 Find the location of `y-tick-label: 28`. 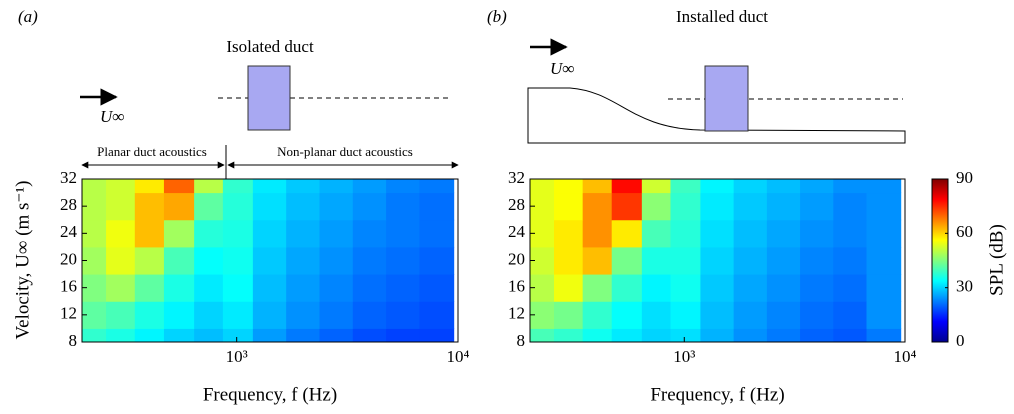

y-tick-label: 28 is located at coordinates (68, 204).